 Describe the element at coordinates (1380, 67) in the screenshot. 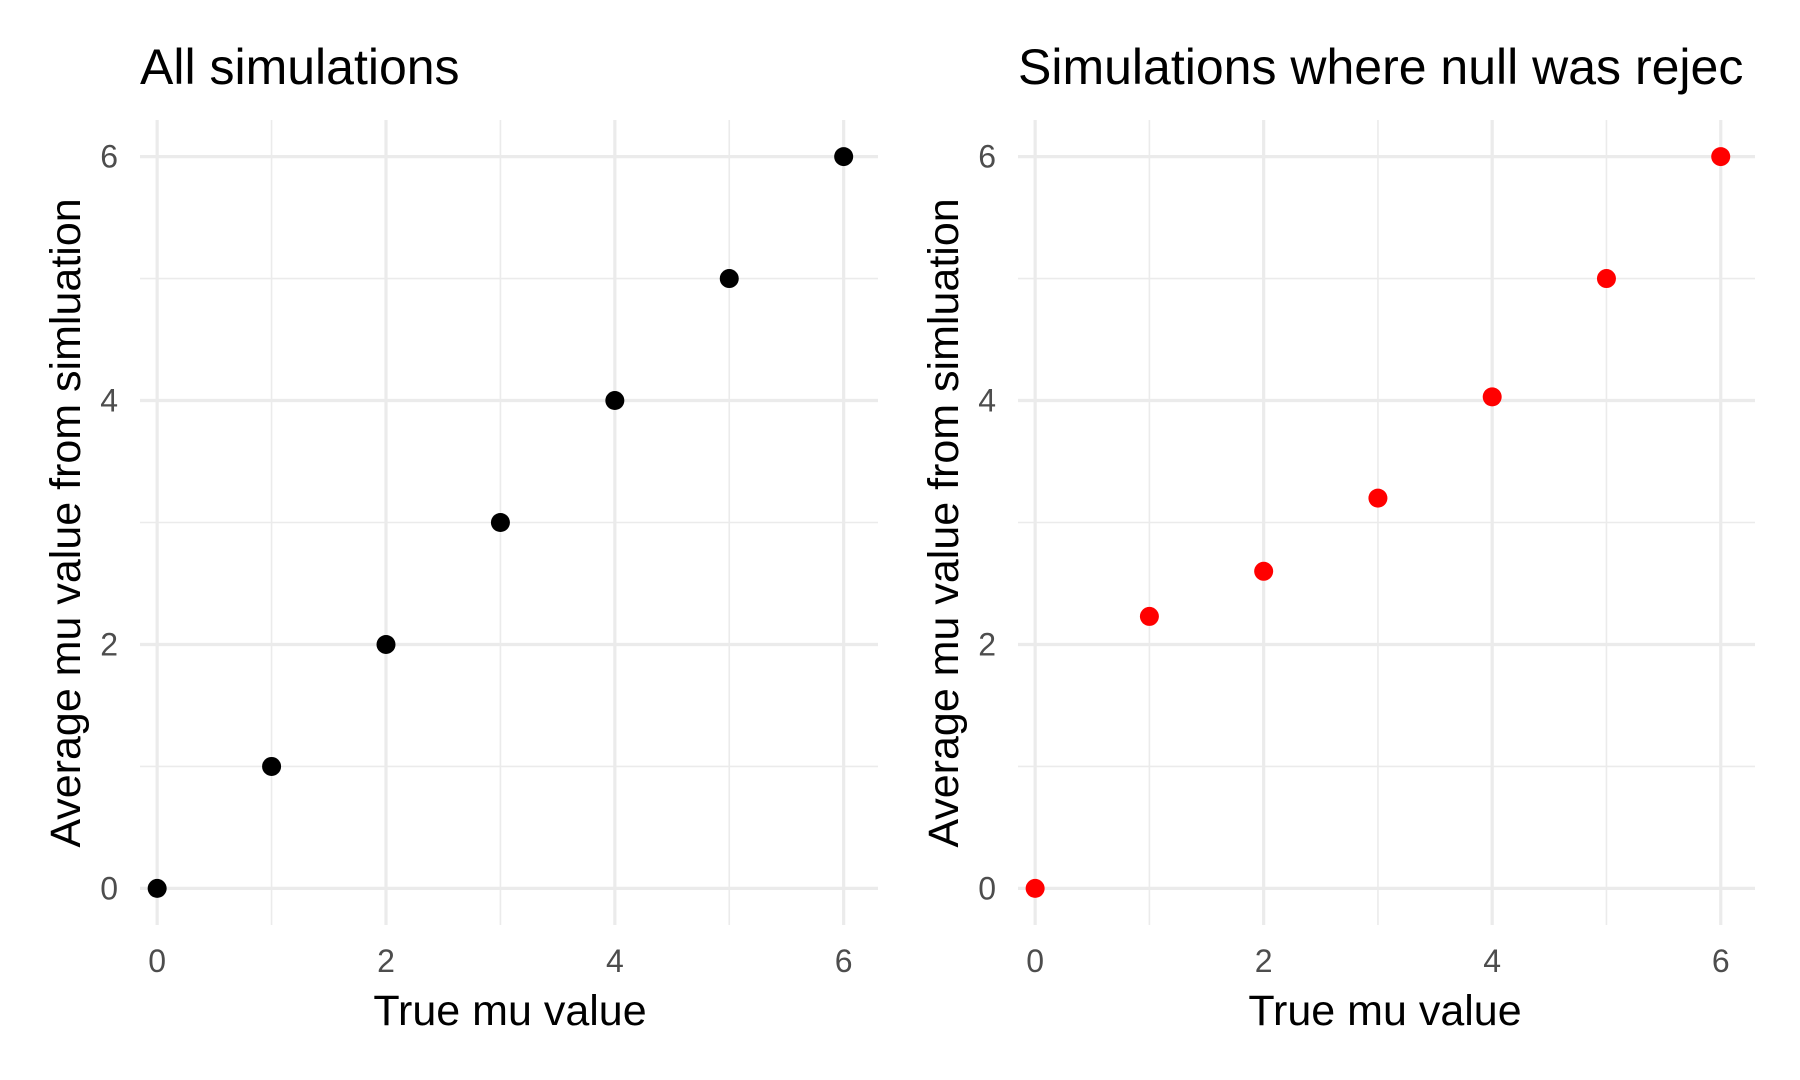

I see `panel-title: Simulations where null was rejec` at that location.